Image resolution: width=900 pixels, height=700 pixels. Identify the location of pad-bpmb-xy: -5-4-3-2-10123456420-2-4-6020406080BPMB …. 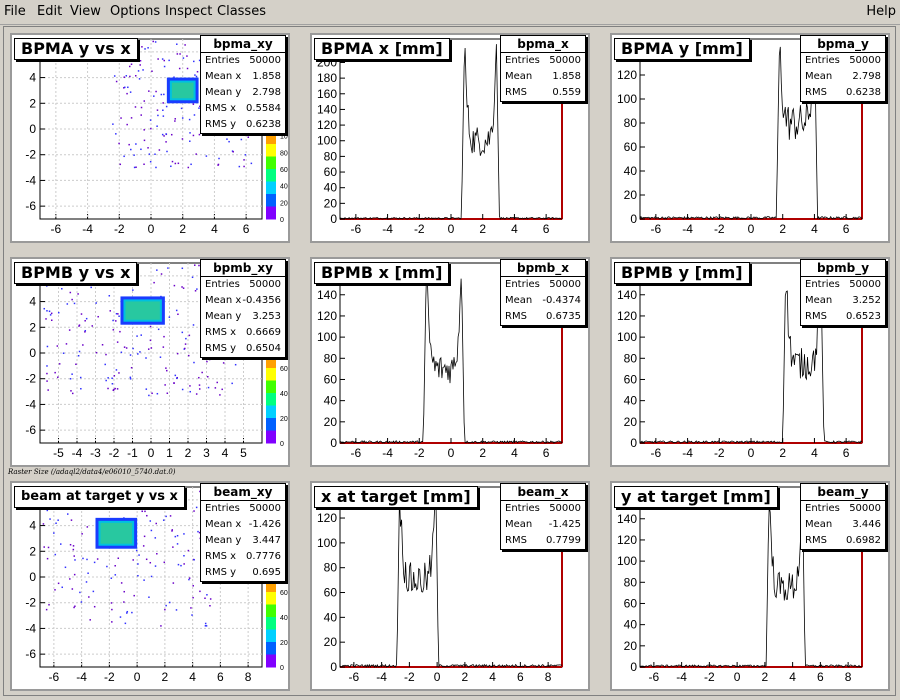
(150, 362).